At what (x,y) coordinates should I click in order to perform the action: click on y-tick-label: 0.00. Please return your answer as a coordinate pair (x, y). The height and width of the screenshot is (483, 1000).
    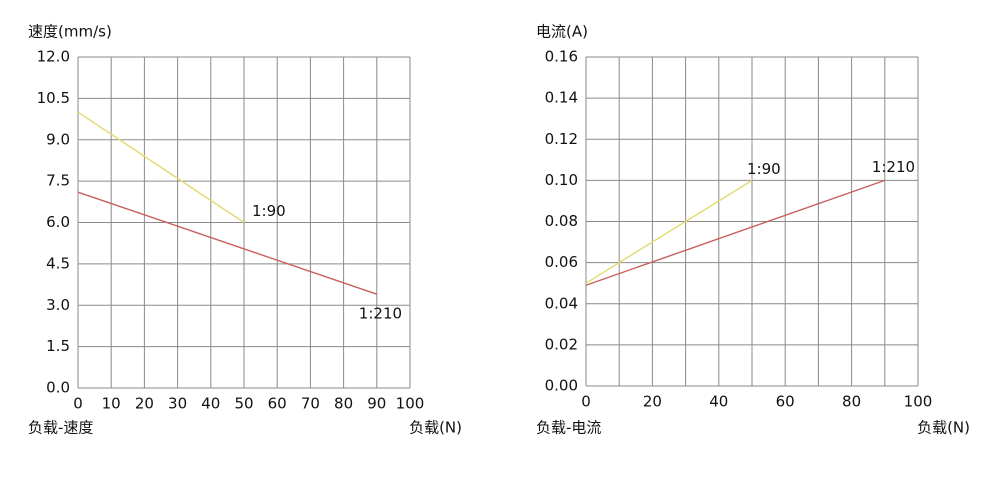
    Looking at the image, I should click on (561, 386).